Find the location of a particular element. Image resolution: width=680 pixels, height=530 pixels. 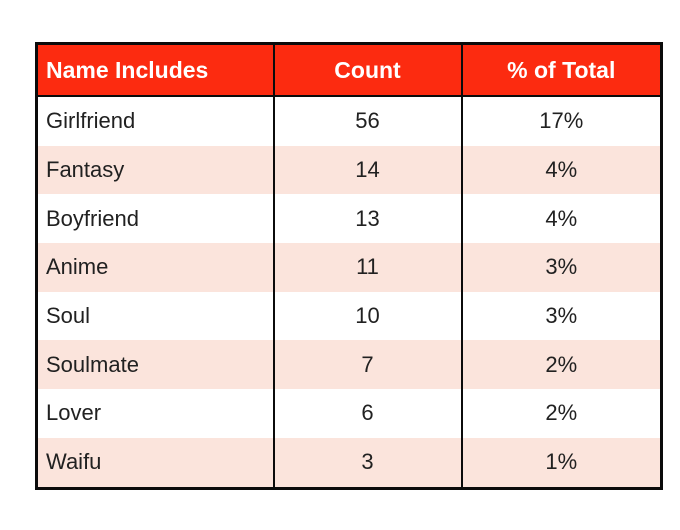

cell-name: Fantasy is located at coordinates (155, 170).